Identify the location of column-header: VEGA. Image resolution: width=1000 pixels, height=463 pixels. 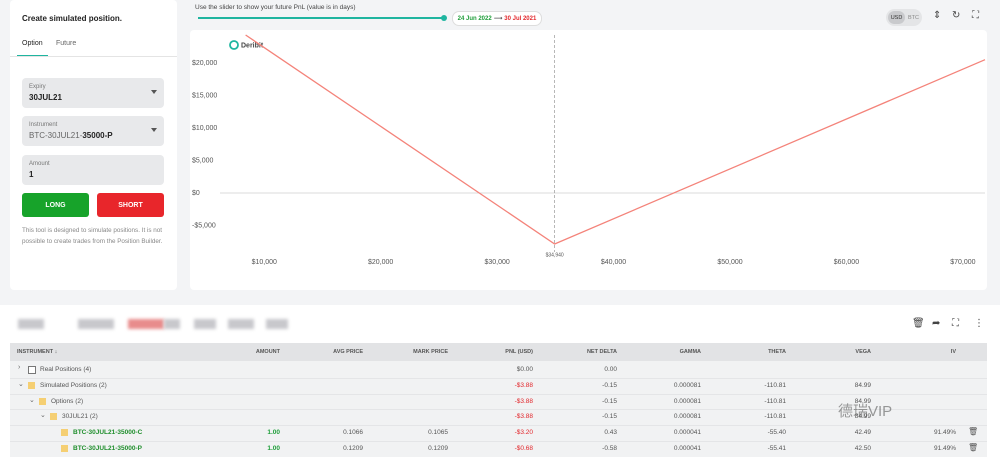
(863, 352).